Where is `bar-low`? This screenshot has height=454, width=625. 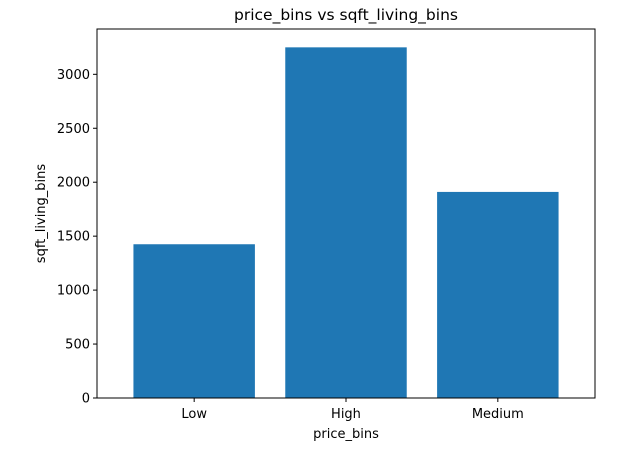
bar-low is located at coordinates (194, 321).